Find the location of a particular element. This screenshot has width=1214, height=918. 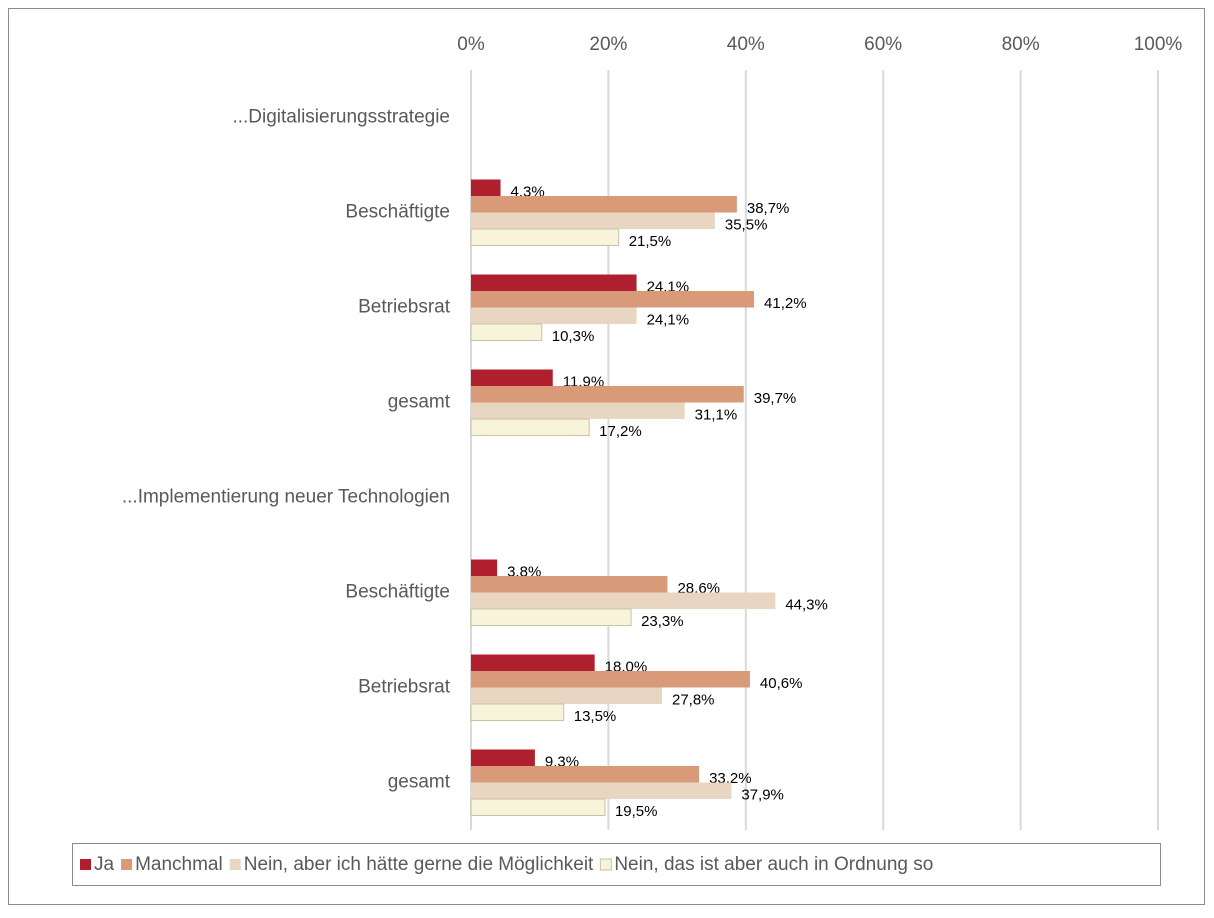

x-tick-label: 80% is located at coordinates (1021, 44).